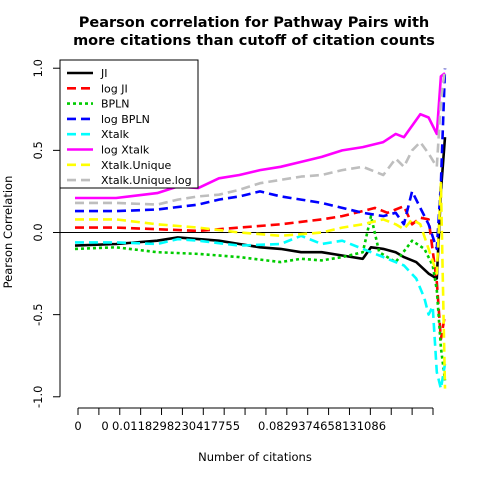 The width and height of the screenshot is (480, 480). Describe the element at coordinates (254, 420) in the screenshot. I see `x-axis: 0 0 0.0118298230417755 0.0829374658131086` at that location.